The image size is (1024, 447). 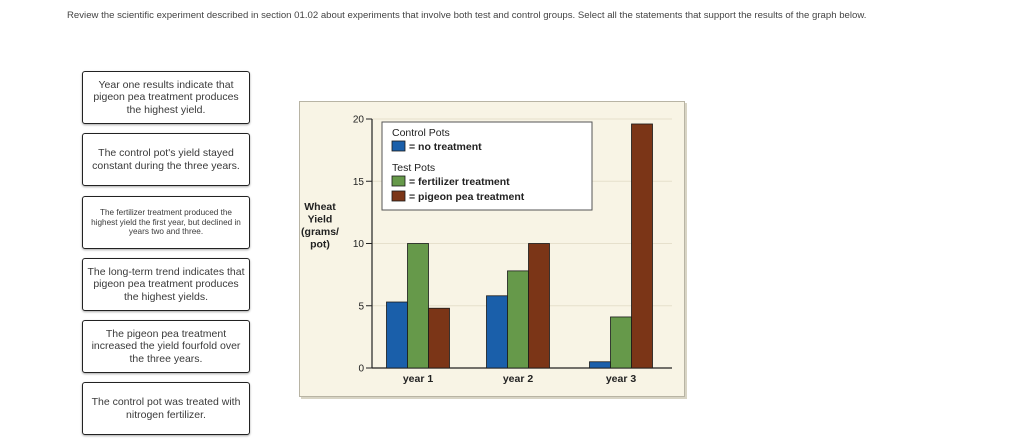 What do you see at coordinates (359, 244) in the screenshot?
I see `y-tick-label: 10` at bounding box center [359, 244].